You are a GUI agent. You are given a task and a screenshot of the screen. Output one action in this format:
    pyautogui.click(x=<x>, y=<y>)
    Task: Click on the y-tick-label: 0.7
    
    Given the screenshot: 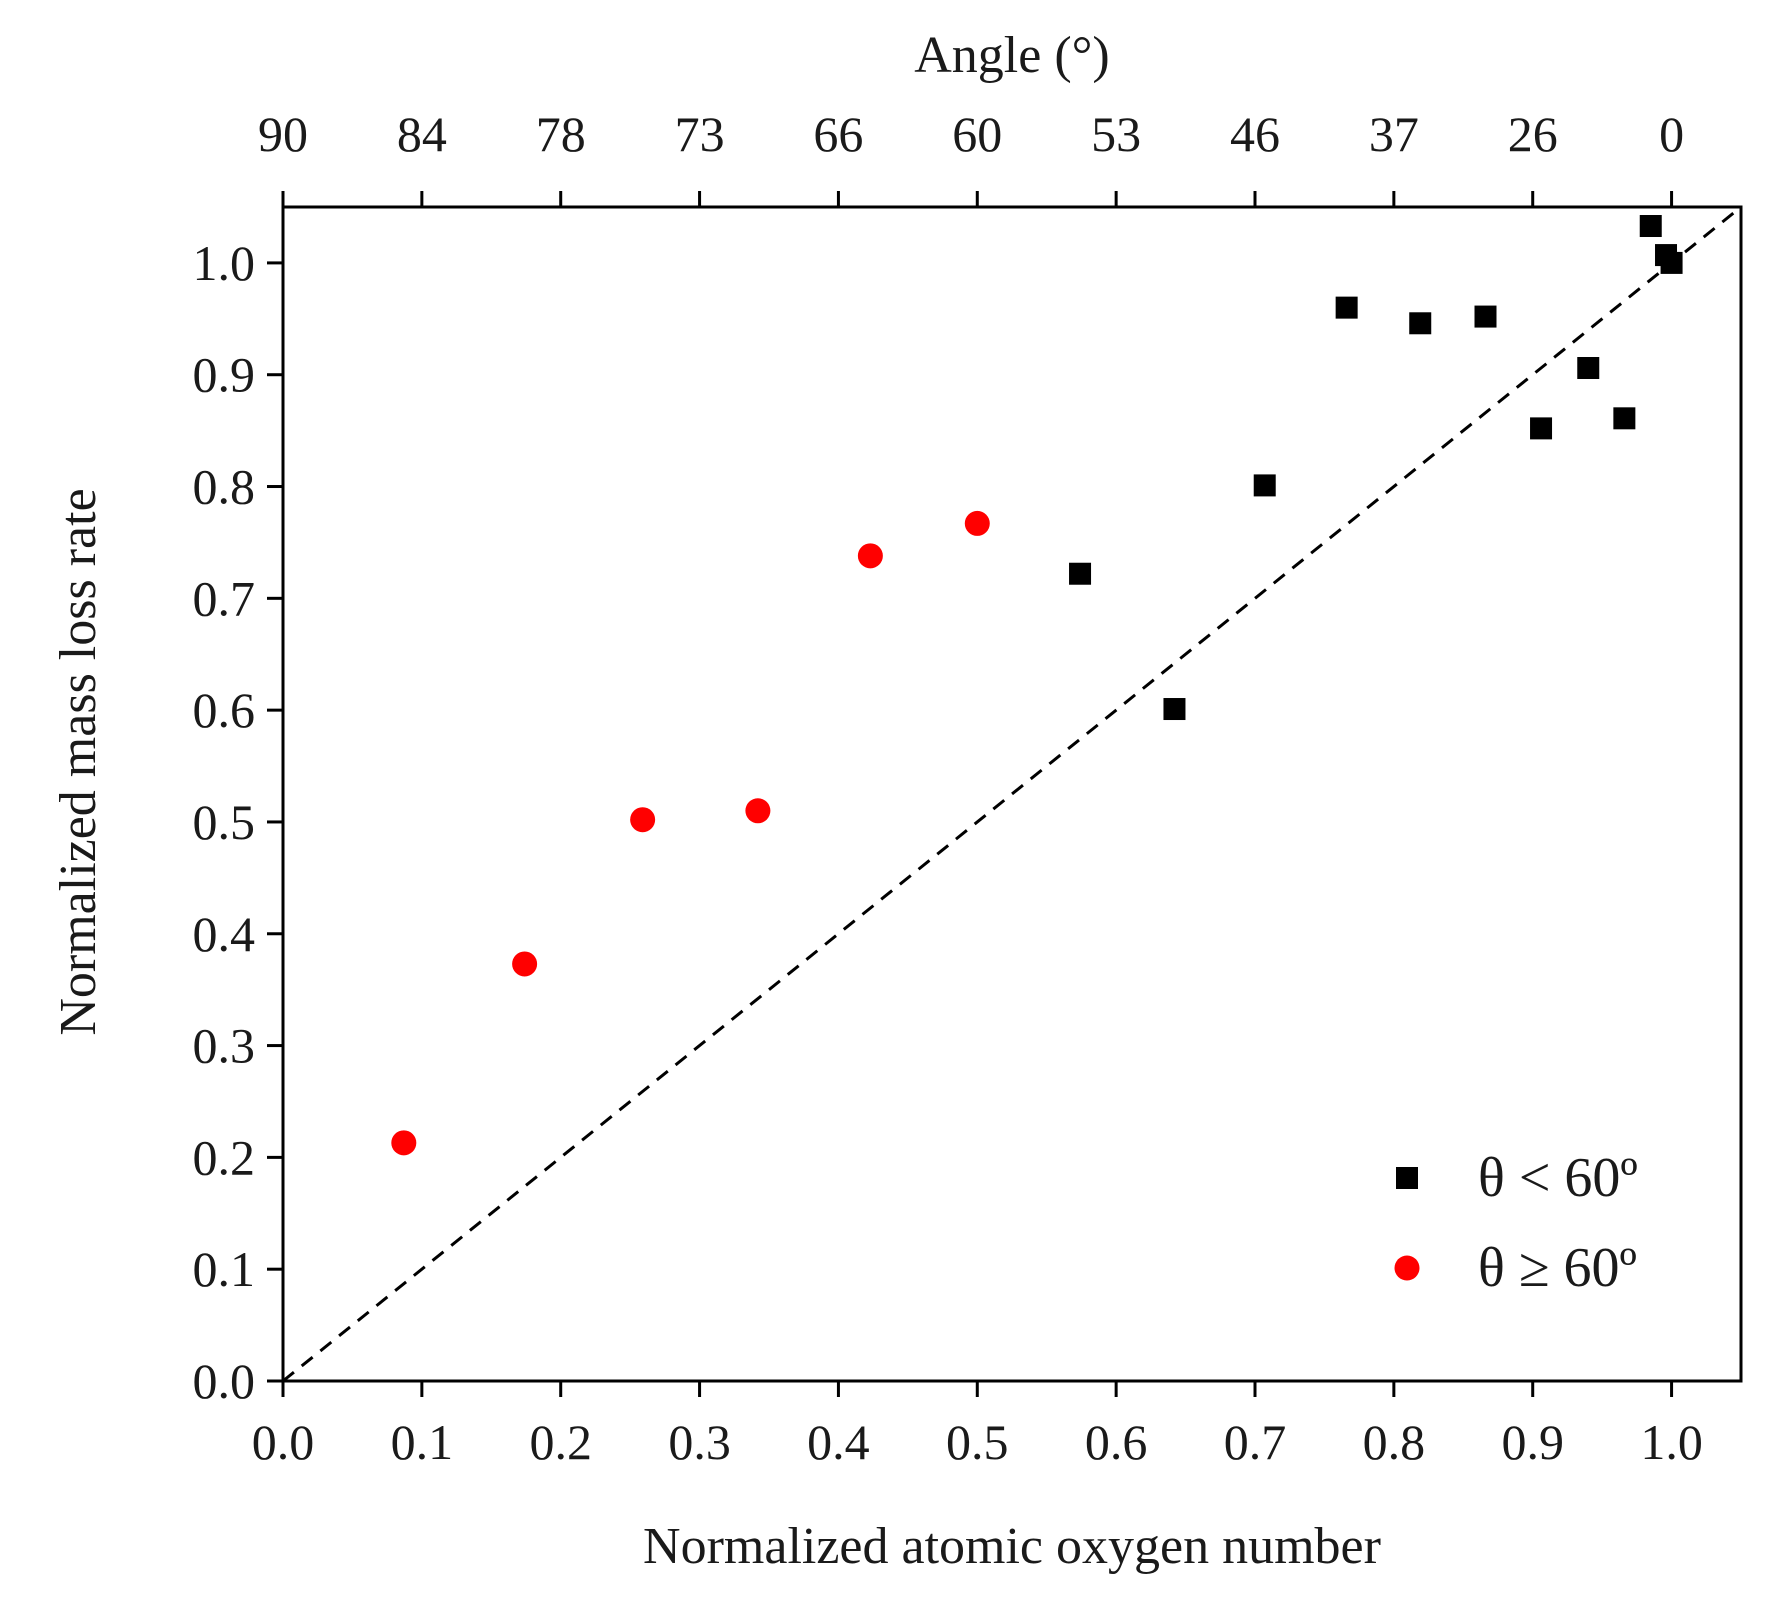 What is the action you would take?
    pyautogui.click(x=224, y=598)
    